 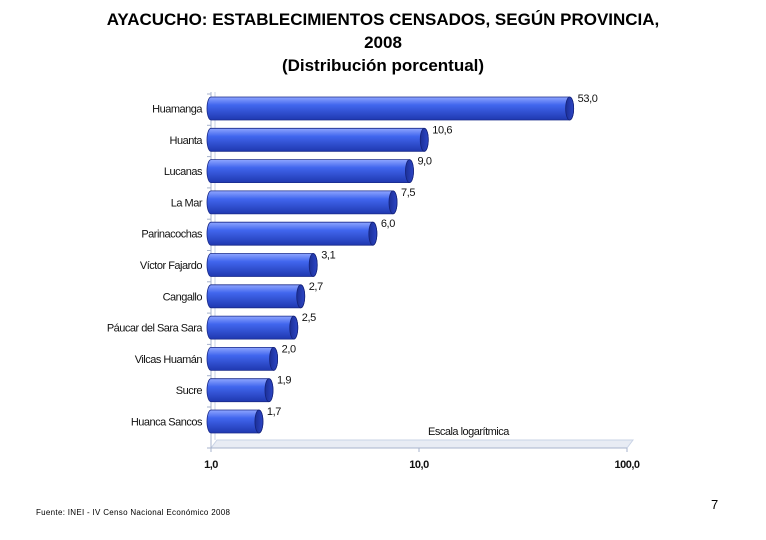 I want to click on category-label: Parinacochas, so click(x=172, y=235).